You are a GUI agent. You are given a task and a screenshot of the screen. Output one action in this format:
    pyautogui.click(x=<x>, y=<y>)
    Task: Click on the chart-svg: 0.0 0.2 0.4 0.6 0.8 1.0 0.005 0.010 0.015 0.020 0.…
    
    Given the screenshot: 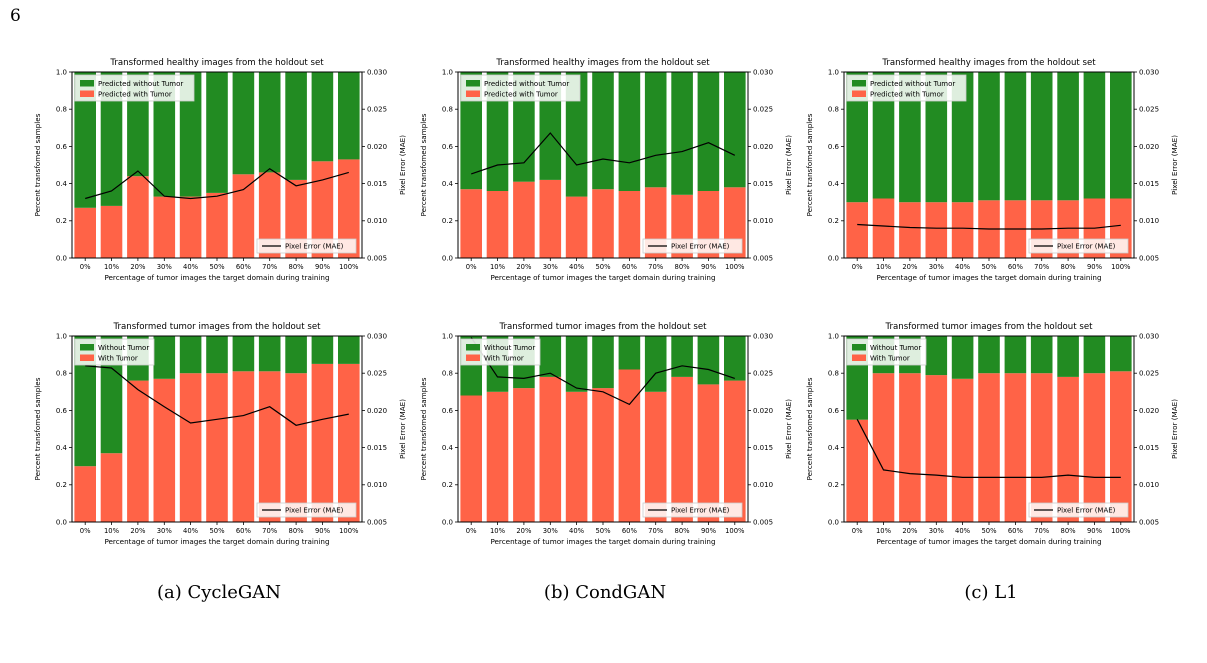 What is the action you would take?
    pyautogui.click(x=606, y=434)
    